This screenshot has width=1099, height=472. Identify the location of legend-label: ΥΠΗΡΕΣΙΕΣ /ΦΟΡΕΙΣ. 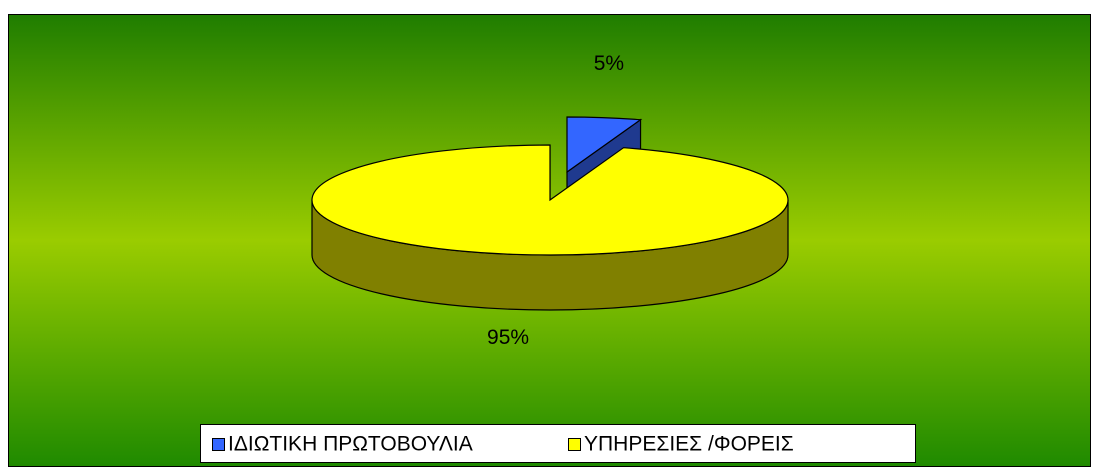
(689, 444).